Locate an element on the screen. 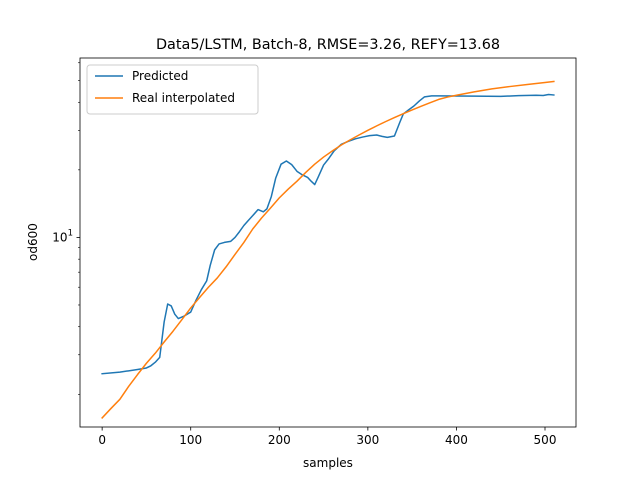 This screenshot has width=640, height=480. y-axis: 101 is located at coordinates (66, 228).